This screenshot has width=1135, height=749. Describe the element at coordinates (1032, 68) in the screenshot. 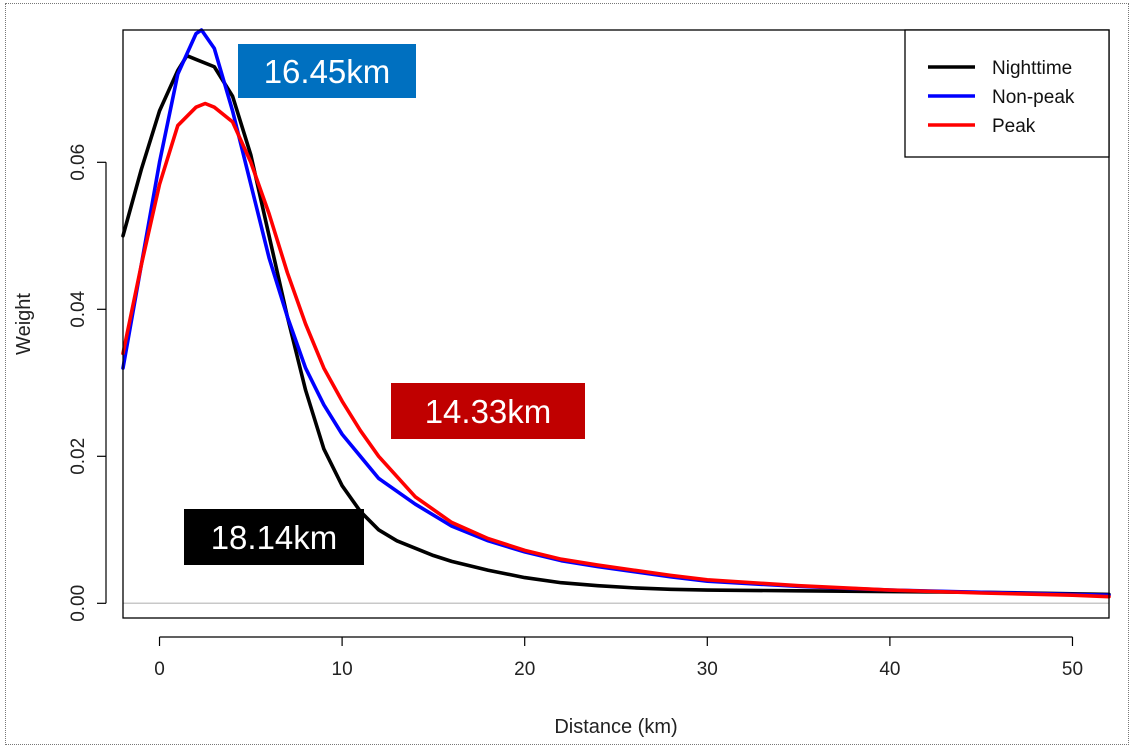

I see `legend-label: Nighttime` at that location.